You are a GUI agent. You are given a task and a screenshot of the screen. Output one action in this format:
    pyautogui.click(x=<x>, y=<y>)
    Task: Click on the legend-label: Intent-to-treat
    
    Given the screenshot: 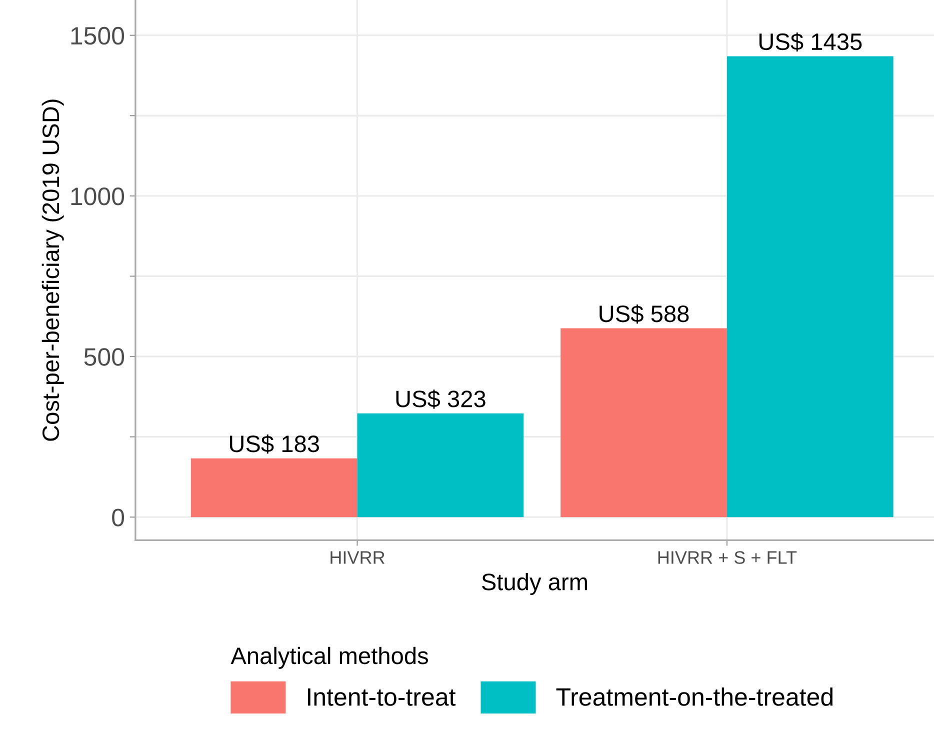 What is the action you would take?
    pyautogui.click(x=382, y=697)
    